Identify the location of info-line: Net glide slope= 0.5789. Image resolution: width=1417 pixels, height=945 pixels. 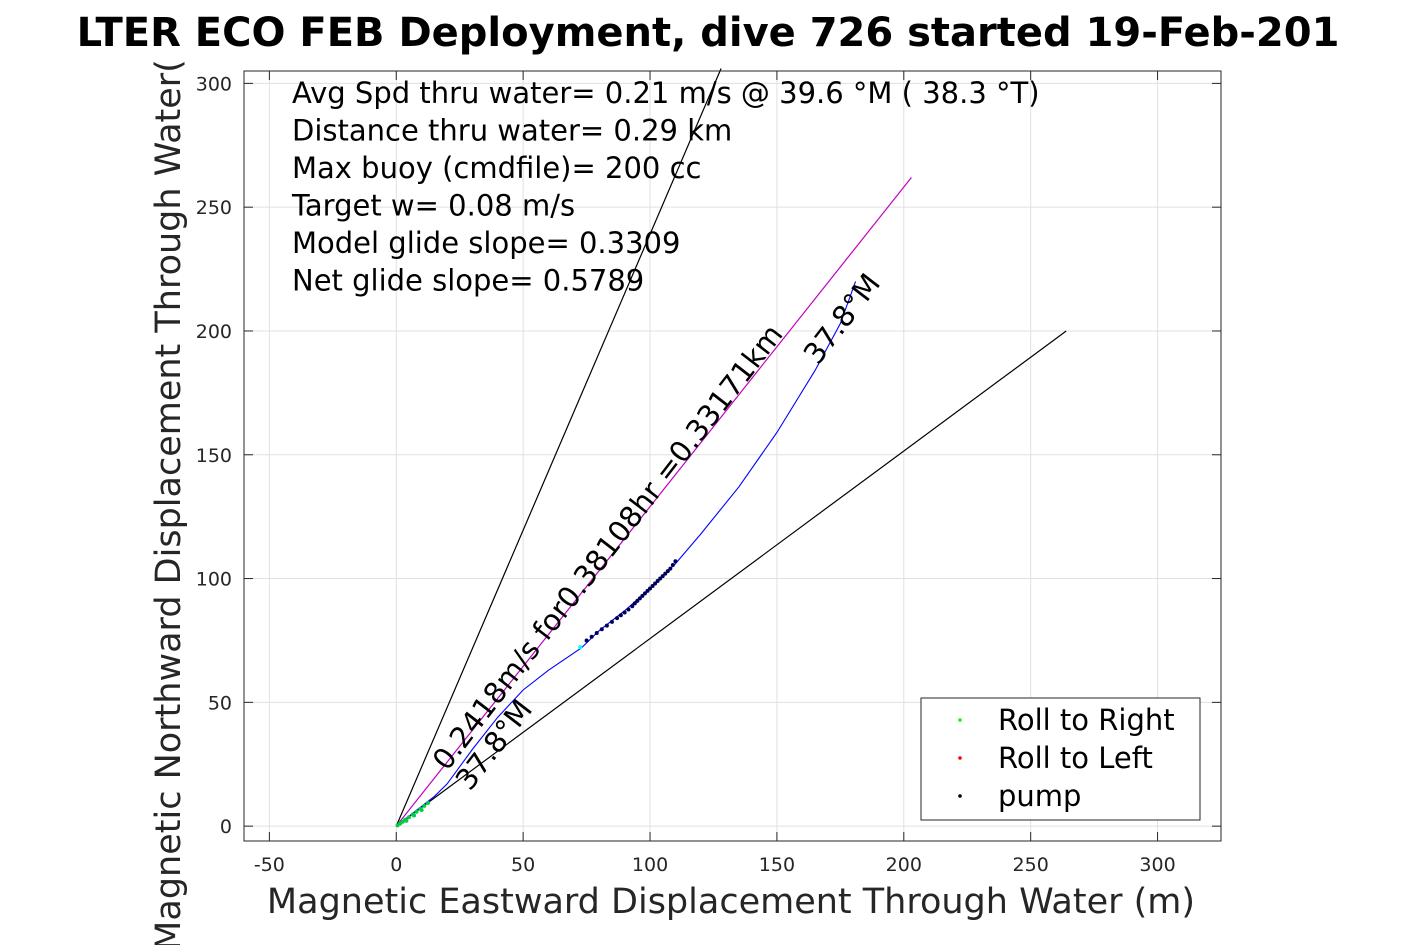
(468, 281).